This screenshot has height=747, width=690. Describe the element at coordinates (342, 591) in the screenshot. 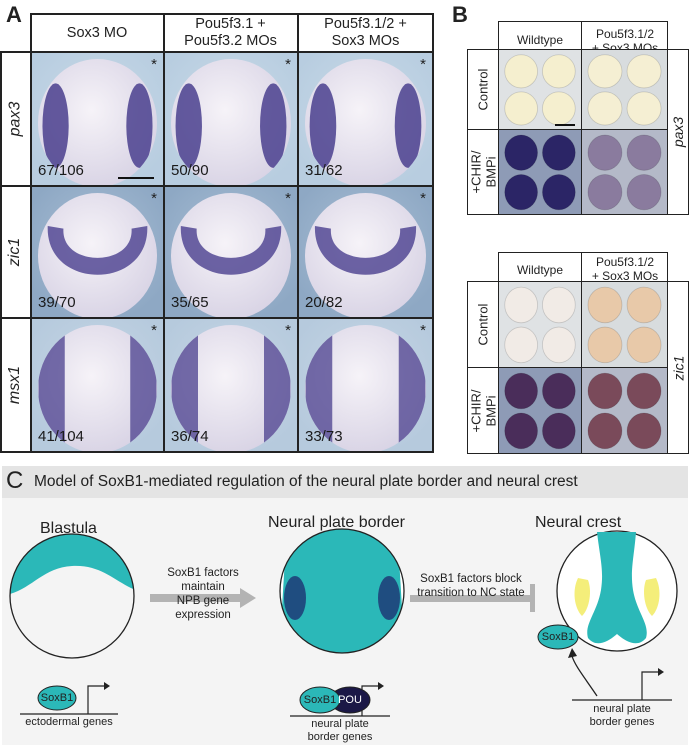

I see `npb-embryo` at that location.